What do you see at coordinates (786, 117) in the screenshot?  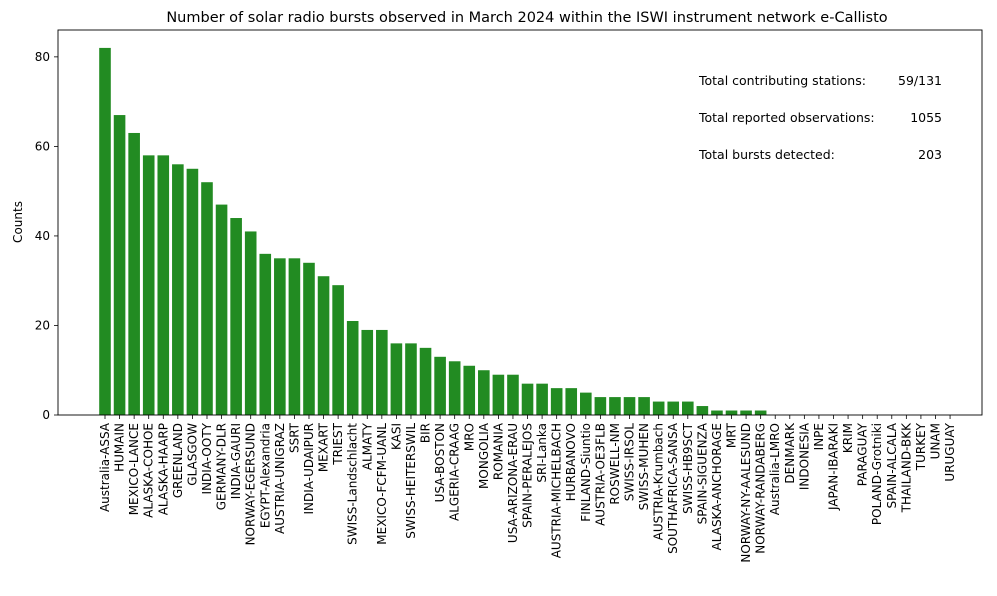 I see `annotation-label: Total reported observations:` at bounding box center [786, 117].